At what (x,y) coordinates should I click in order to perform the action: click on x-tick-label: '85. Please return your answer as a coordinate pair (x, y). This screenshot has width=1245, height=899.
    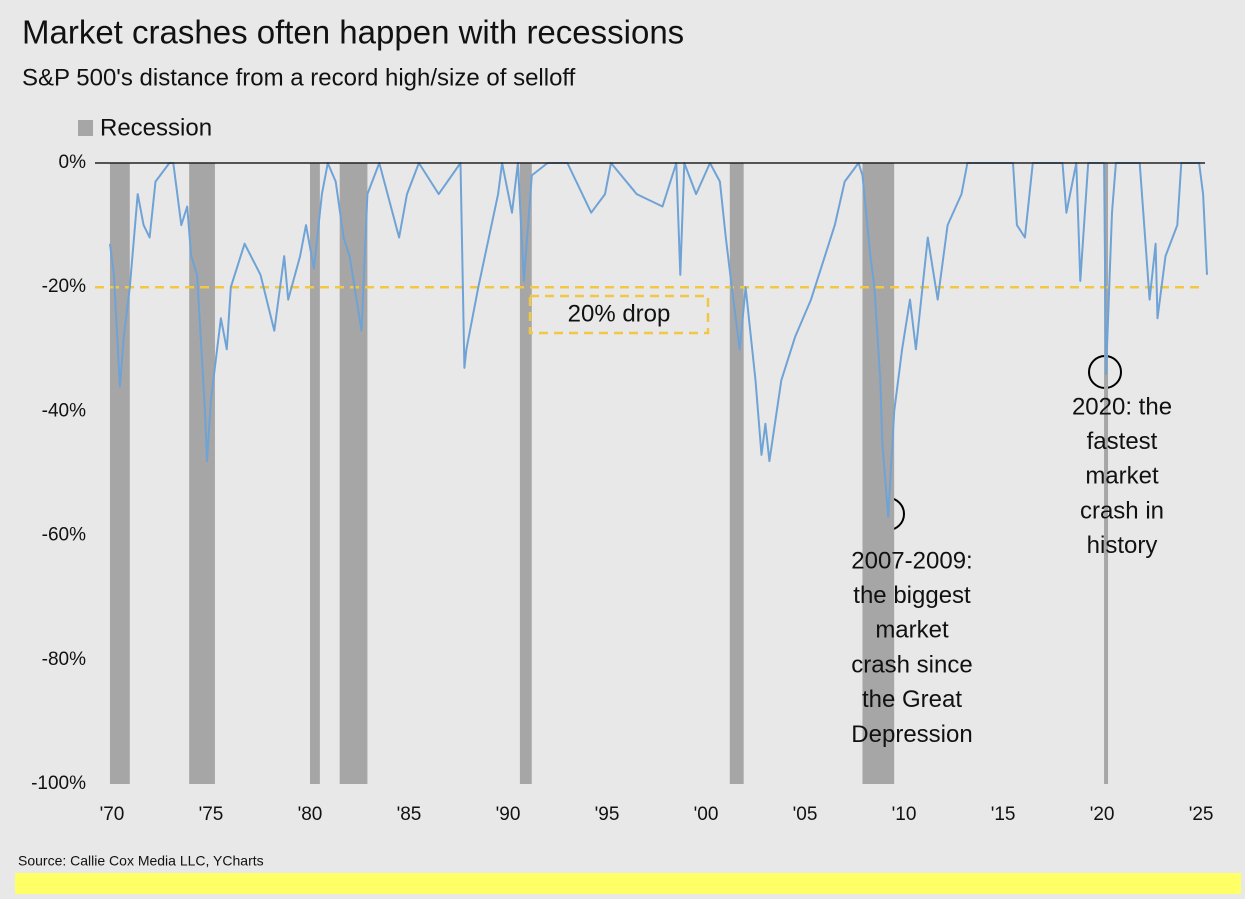
    Looking at the image, I should click on (409, 814).